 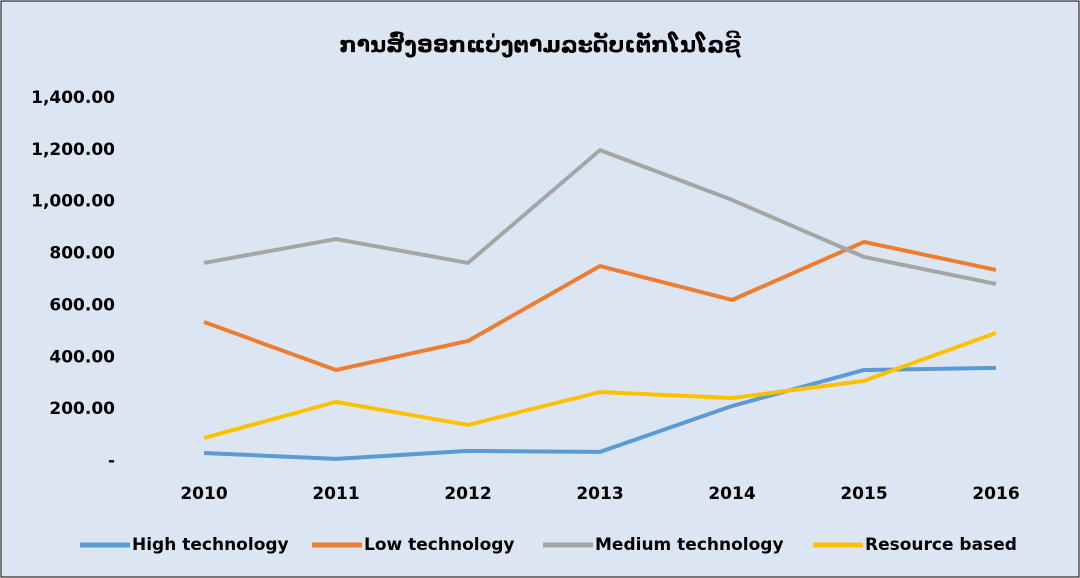 What do you see at coordinates (689, 545) in the screenshot?
I see `legend-label: Medium technology` at bounding box center [689, 545].